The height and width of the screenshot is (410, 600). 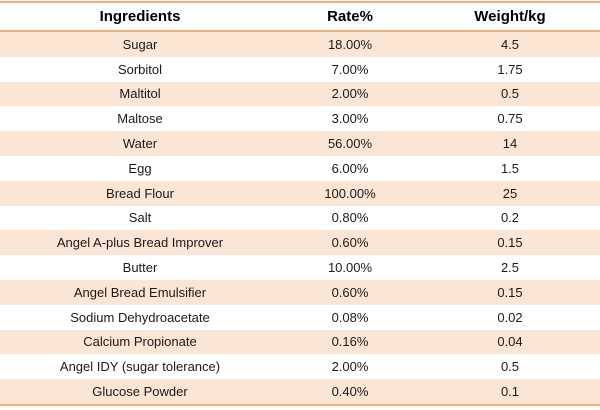 I want to click on cell-weight: 25, so click(x=510, y=193).